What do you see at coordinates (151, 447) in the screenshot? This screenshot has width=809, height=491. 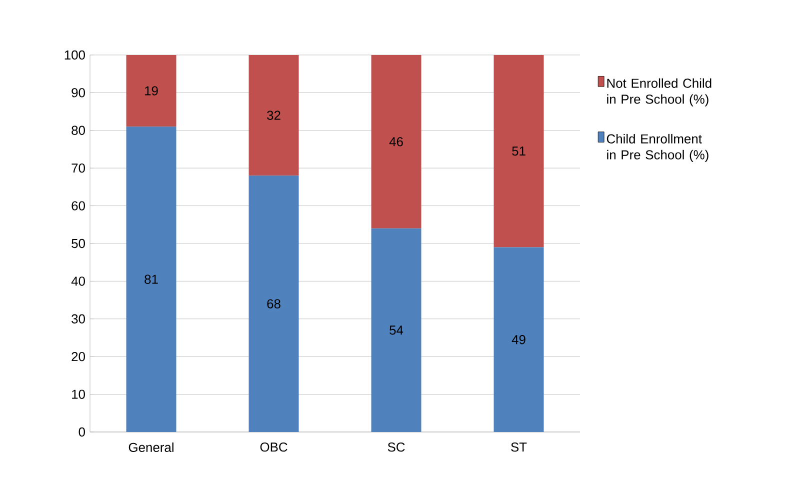 I see `x-tick-label: General` at bounding box center [151, 447].